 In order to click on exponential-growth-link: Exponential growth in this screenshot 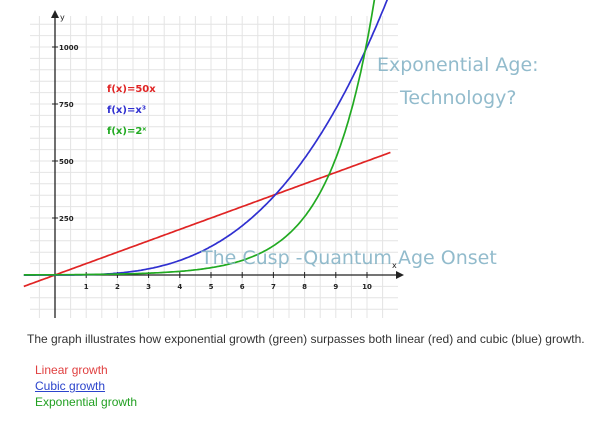, I will do `click(86, 402)`.